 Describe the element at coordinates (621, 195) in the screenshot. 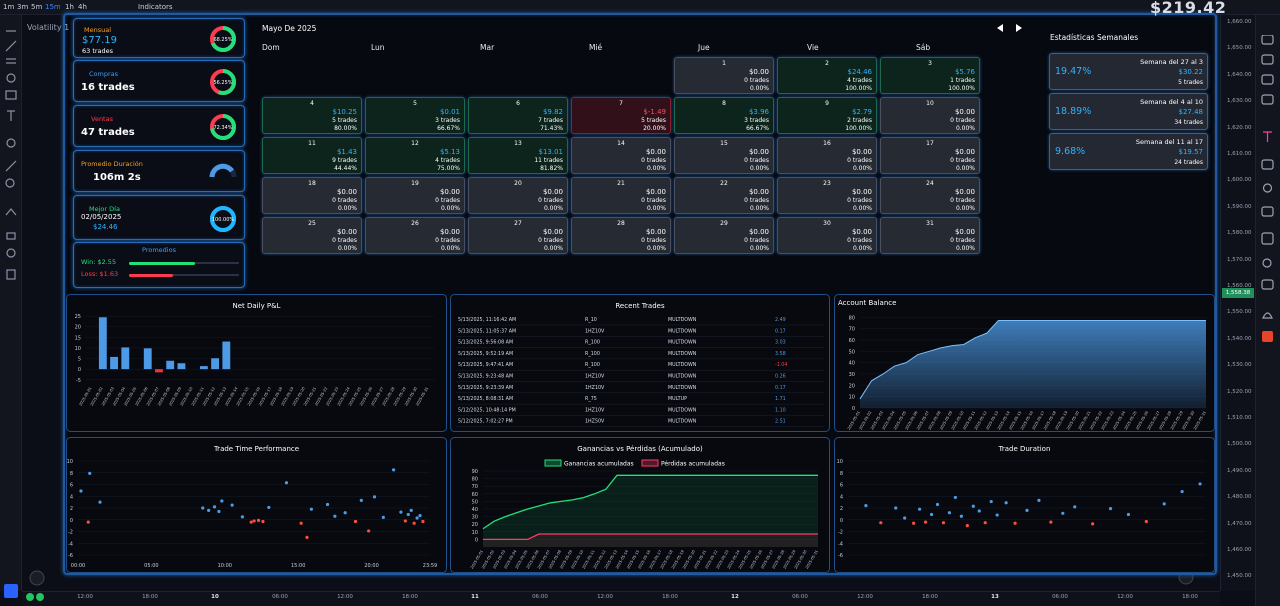

I see `calendar-day: 21 $0.00 0 trades 0.00%` at that location.